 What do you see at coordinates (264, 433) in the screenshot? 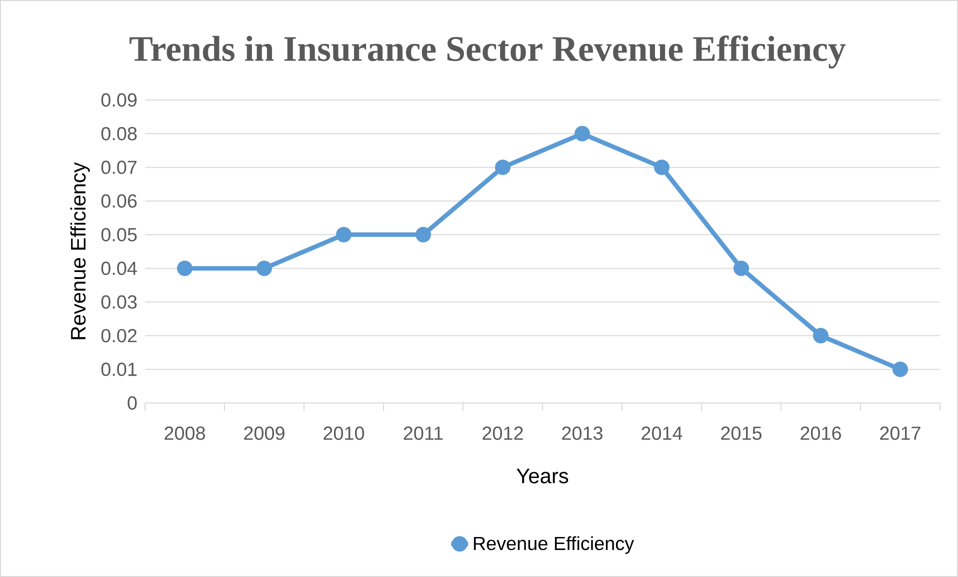
I see `x-tick-label: 2009` at bounding box center [264, 433].